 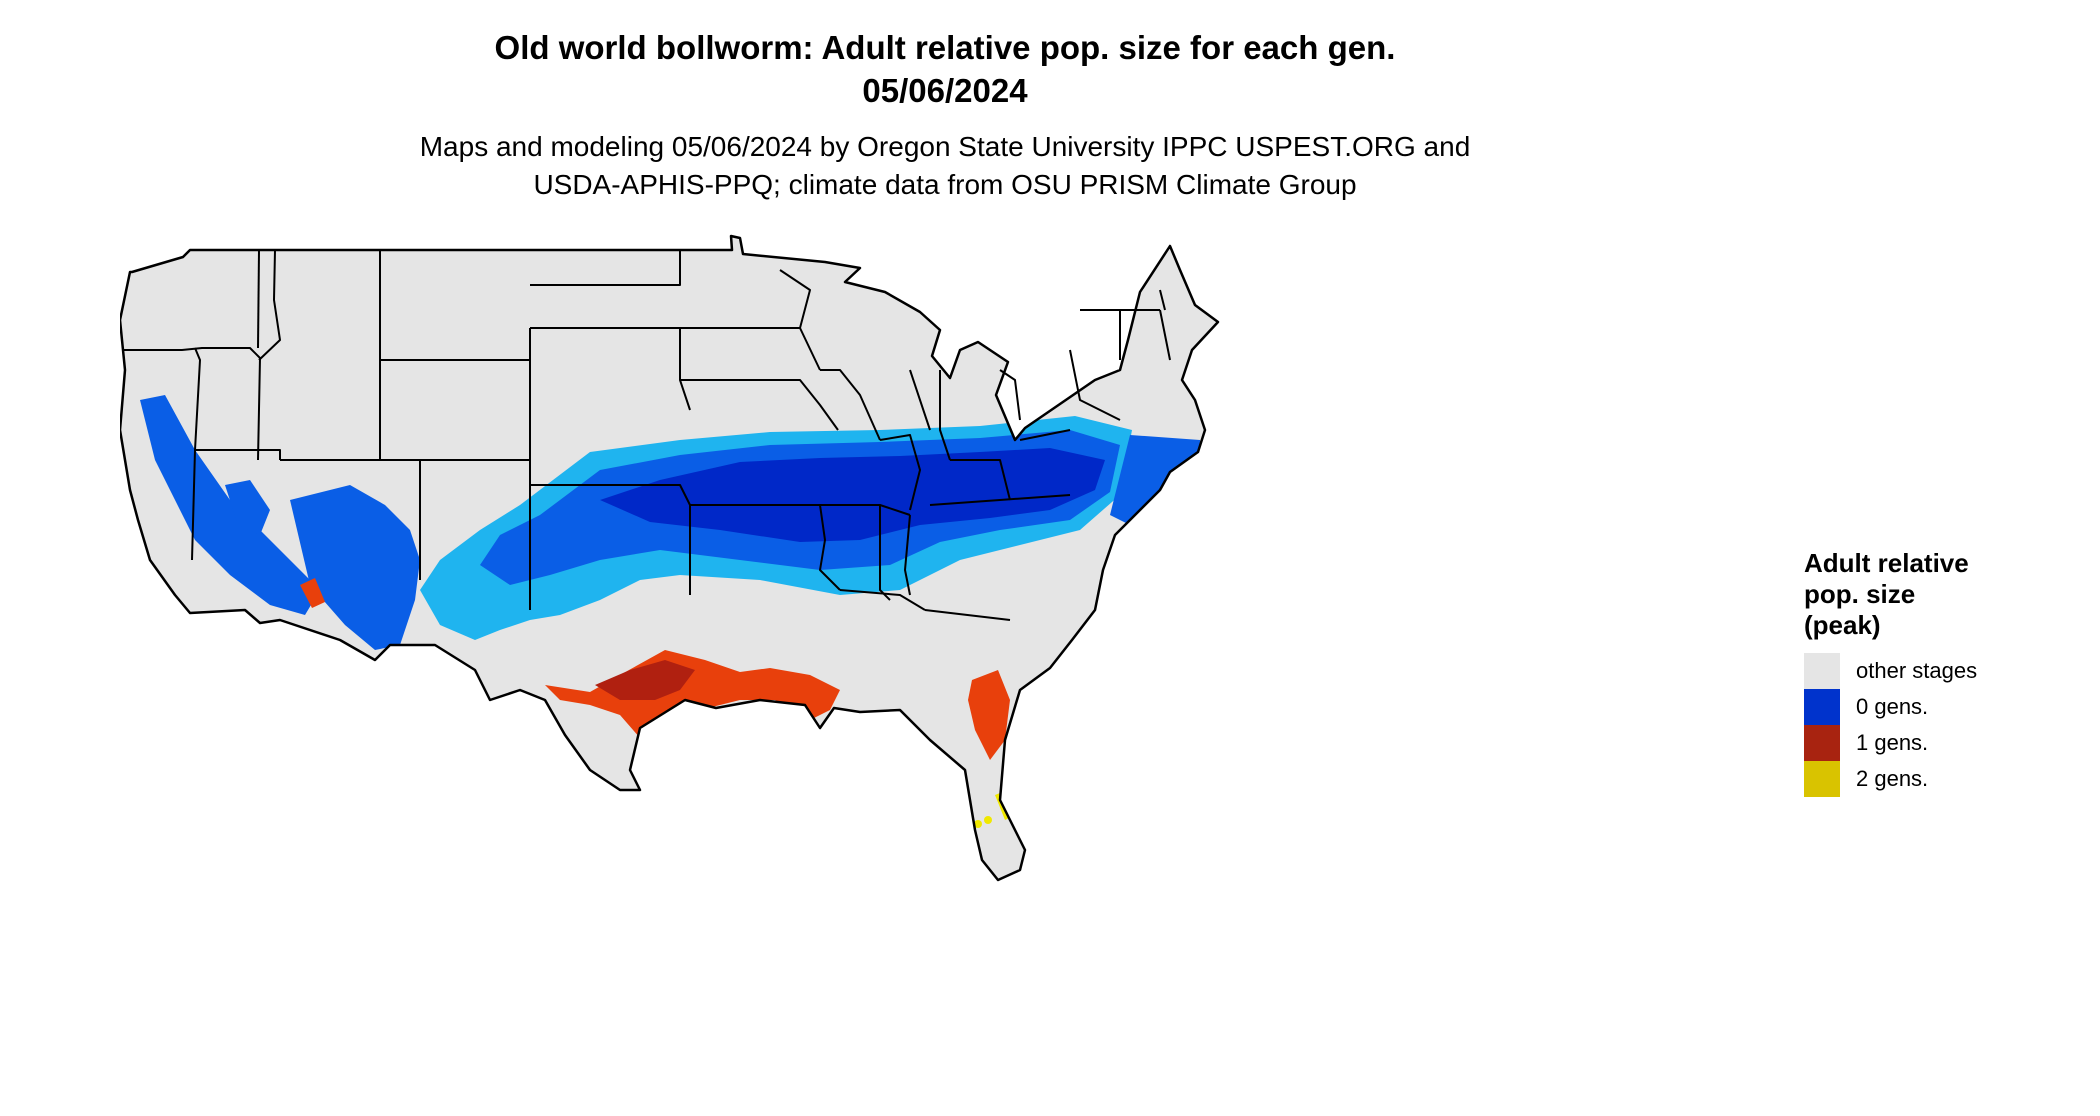 I want to click on legend-item: other stages, so click(x=1890, y=671).